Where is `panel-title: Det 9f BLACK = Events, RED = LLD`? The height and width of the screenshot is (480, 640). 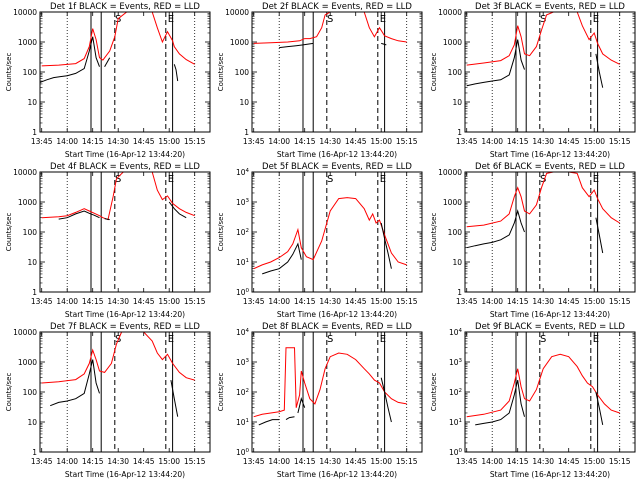
panel-title: Det 9f BLACK = Events, RED = LLD is located at coordinates (550, 327).